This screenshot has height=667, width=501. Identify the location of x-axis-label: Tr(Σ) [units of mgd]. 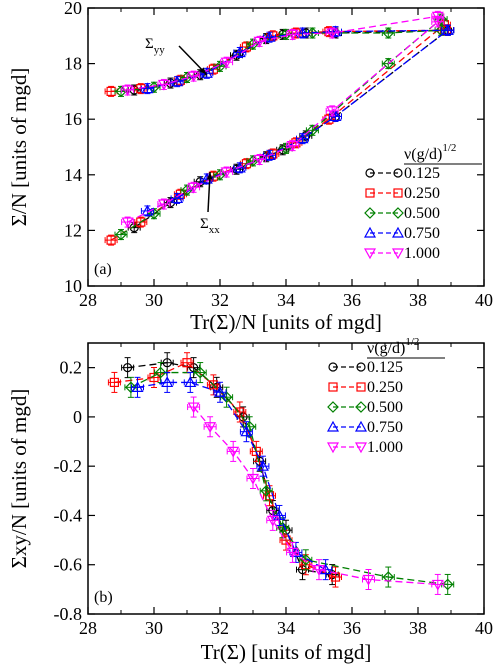
(286, 652).